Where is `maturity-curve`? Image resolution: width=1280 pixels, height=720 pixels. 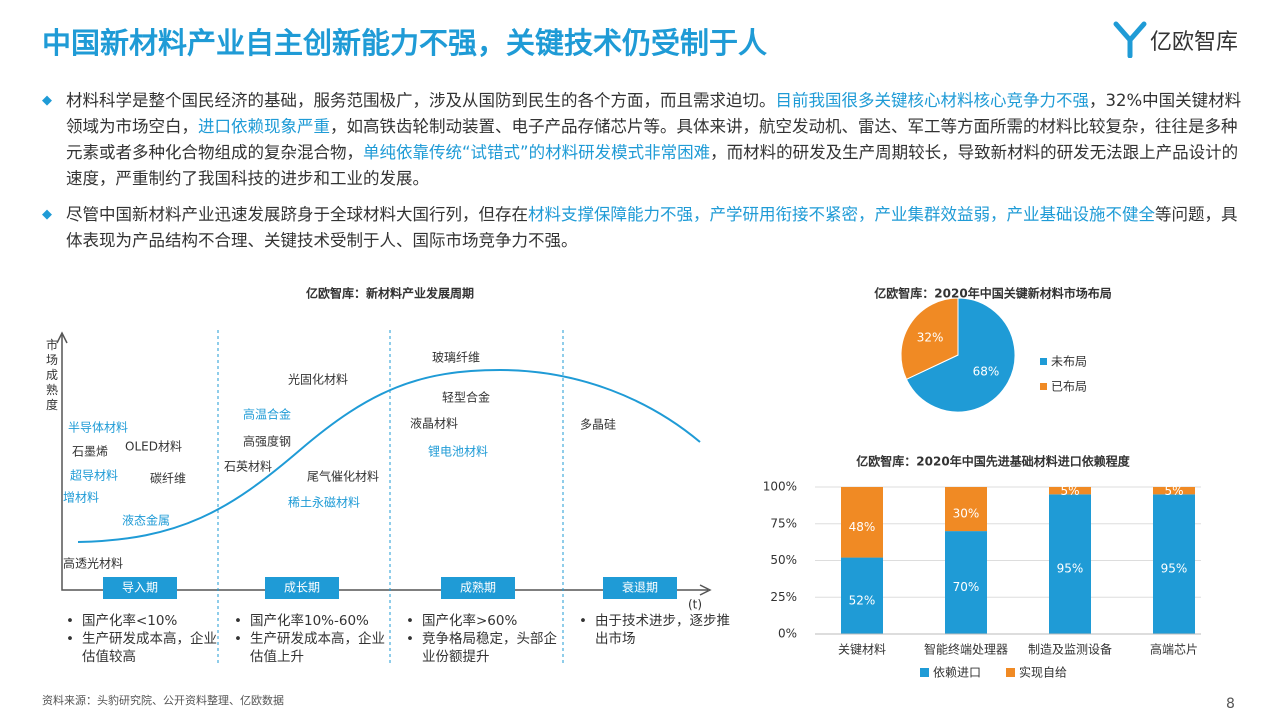
maturity-curve is located at coordinates (389, 455).